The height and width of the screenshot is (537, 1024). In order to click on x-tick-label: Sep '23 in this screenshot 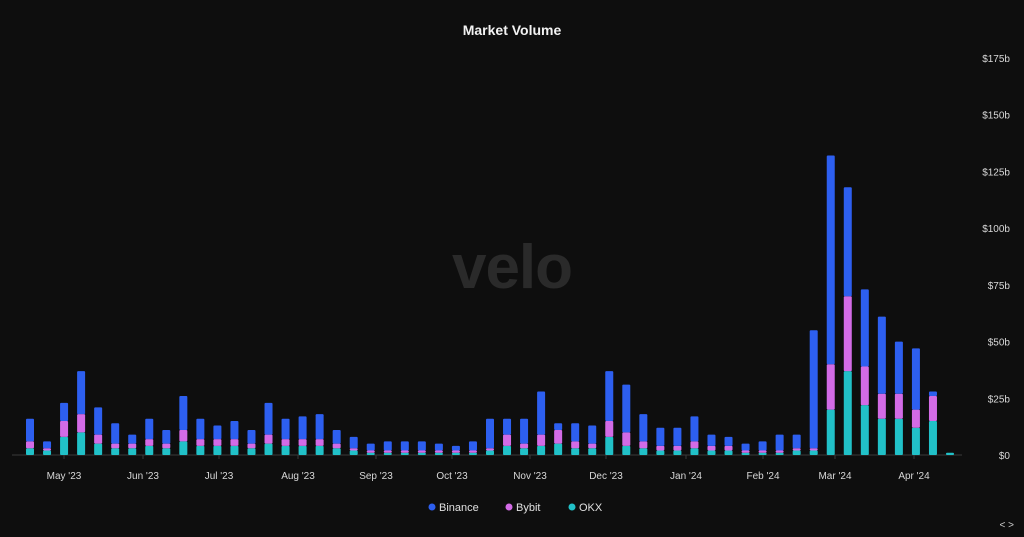, I will do `click(376, 476)`.